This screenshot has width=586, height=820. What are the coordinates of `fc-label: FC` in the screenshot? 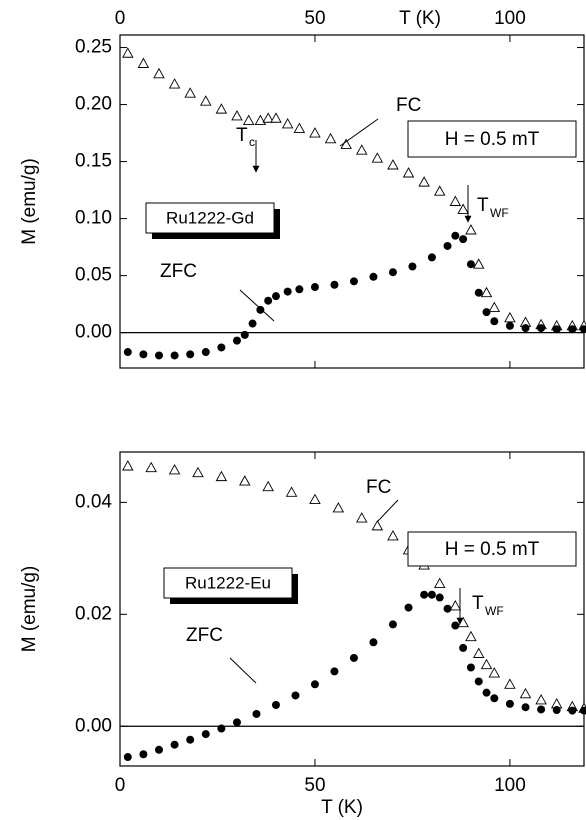 It's located at (408, 105).